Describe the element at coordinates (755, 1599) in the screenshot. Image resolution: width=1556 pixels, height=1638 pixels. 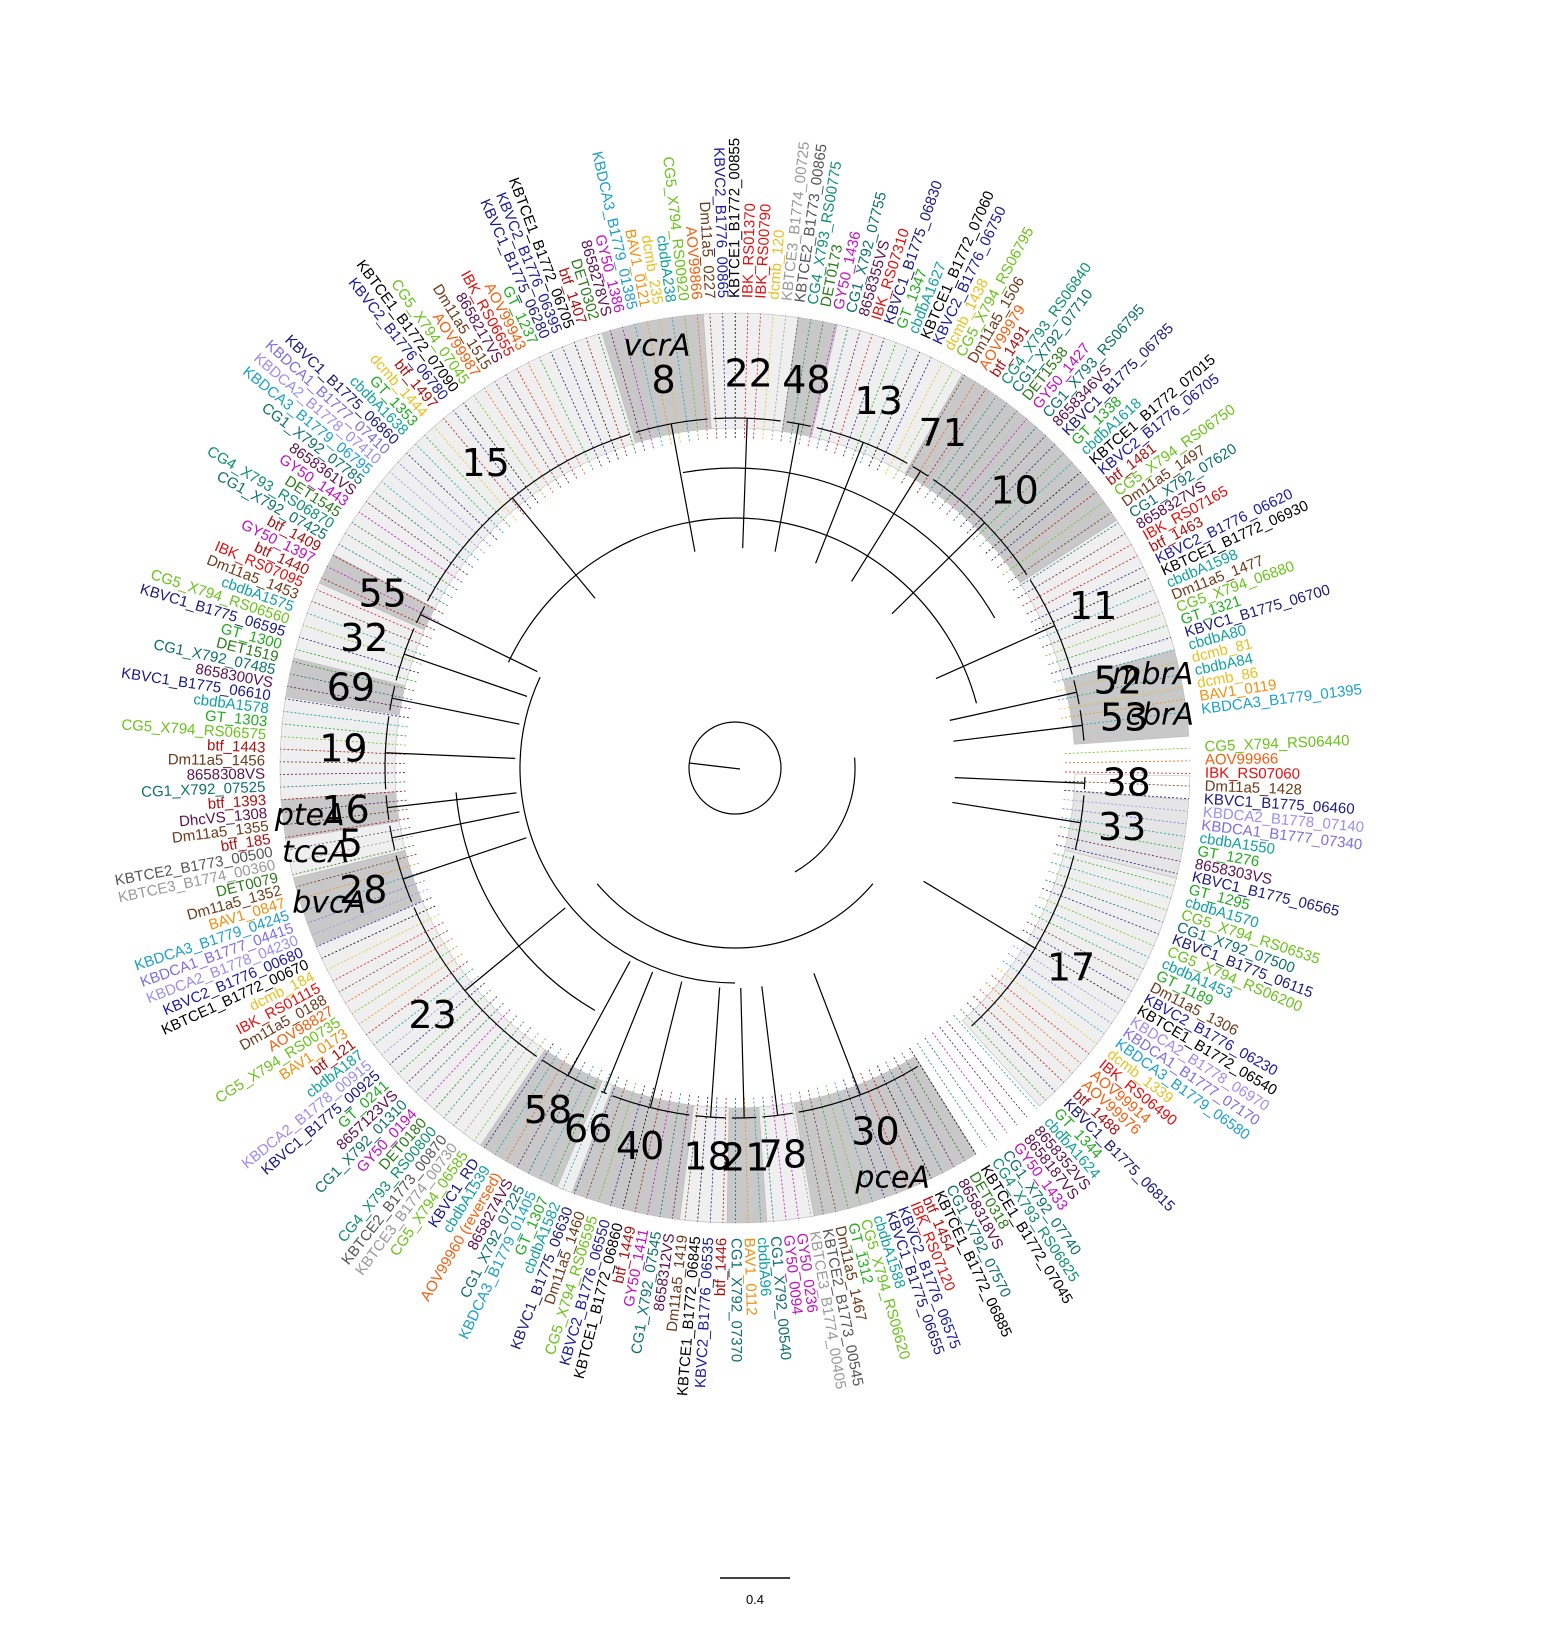
I see `scale-bar-label: 0.4` at that location.